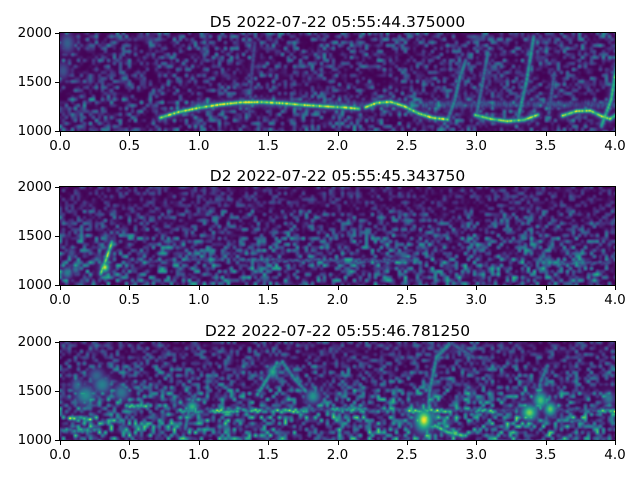  I want to click on subplot-1-title: D5 2022-07-22 05:55:44.375000, so click(337, 22).